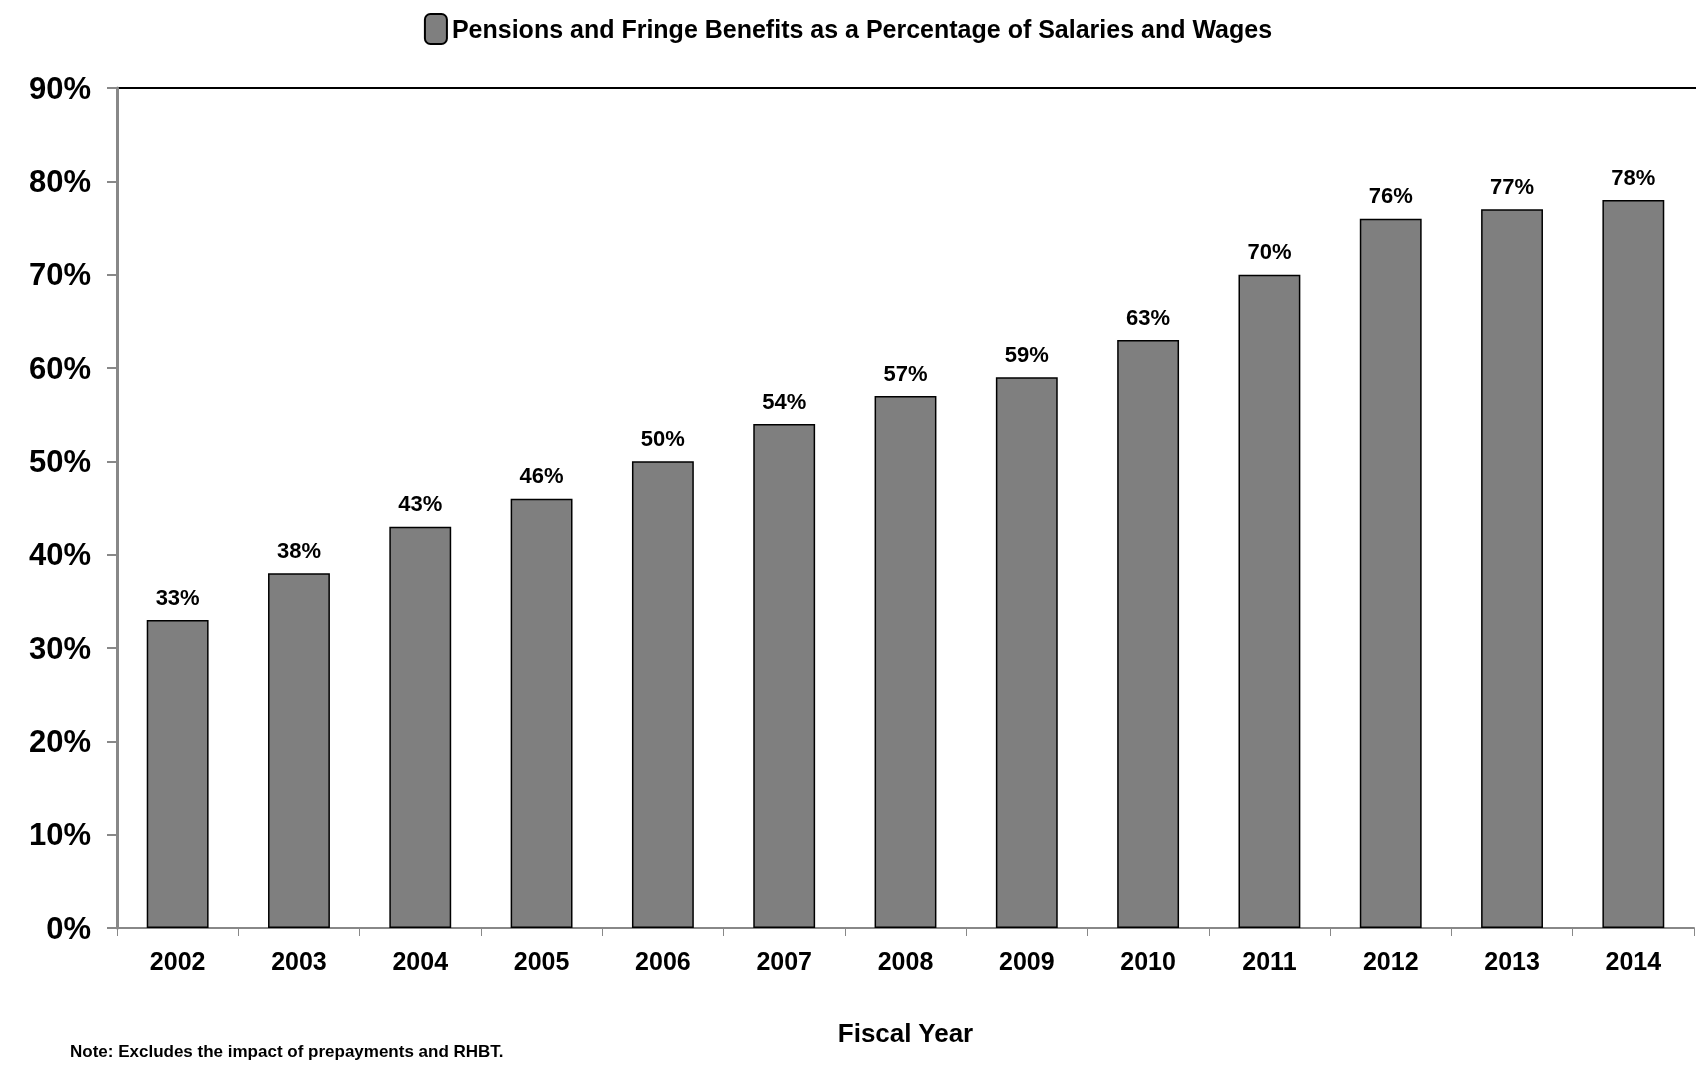 Image resolution: width=1696 pixels, height=1068 pixels. What do you see at coordinates (177, 597) in the screenshot?
I see `data-label: 33%` at bounding box center [177, 597].